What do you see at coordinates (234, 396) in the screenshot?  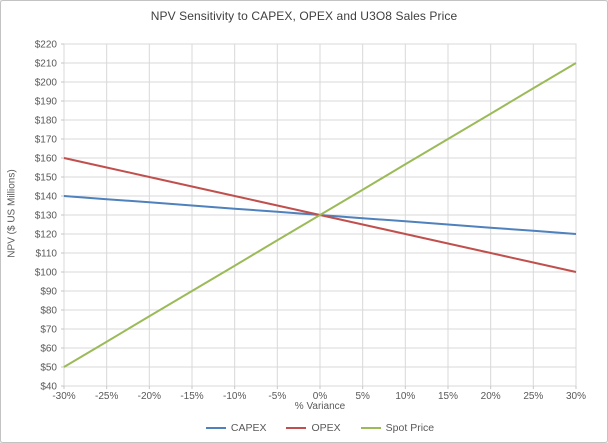 I see `x-tick-label: -10%` at bounding box center [234, 396].